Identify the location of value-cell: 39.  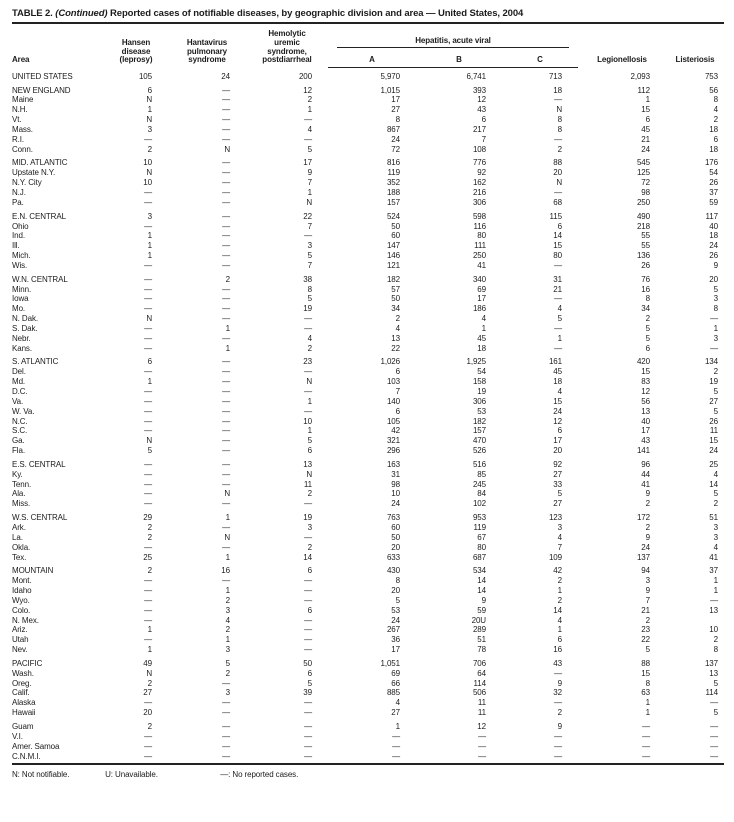
(307, 693).